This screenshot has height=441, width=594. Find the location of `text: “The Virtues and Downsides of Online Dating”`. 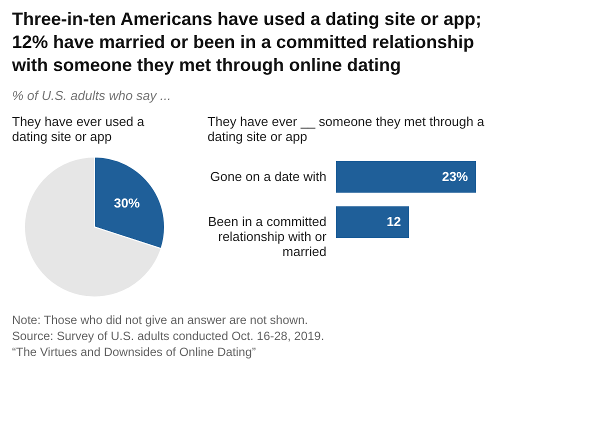

text: “The Virtues and Downsides of Online Dating” is located at coordinates (134, 352).